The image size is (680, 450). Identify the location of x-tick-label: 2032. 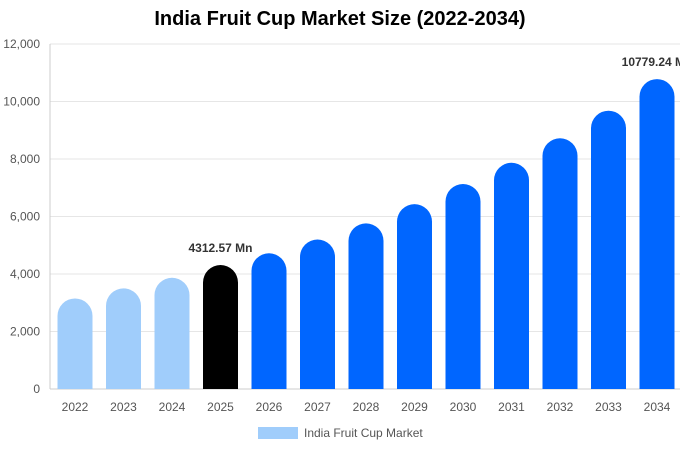
(560, 407).